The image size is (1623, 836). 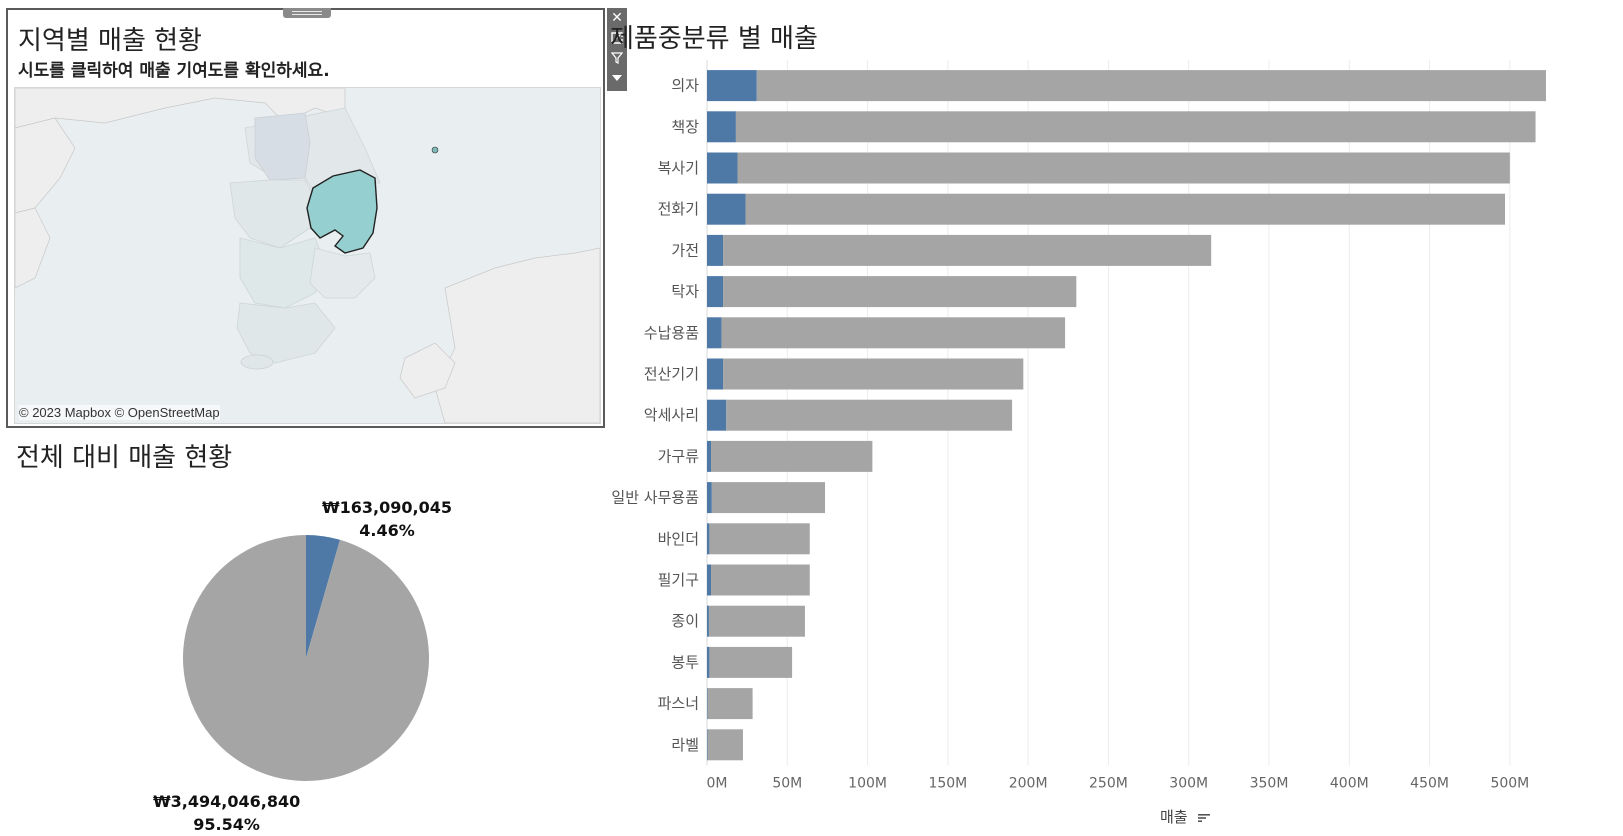 I want to click on x-tick-label: 300M, so click(x=1188, y=783).